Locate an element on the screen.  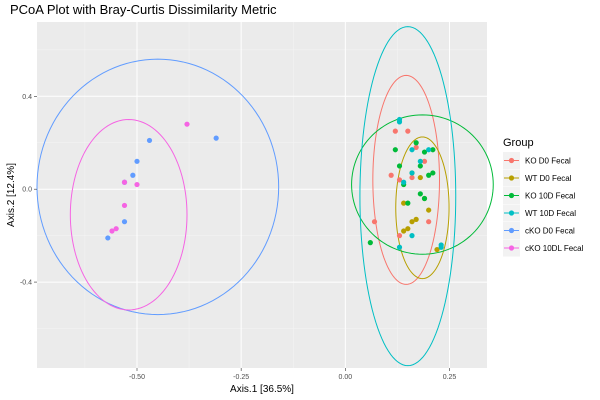
y-tick-label-2: 0.4 is located at coordinates (27, 97).